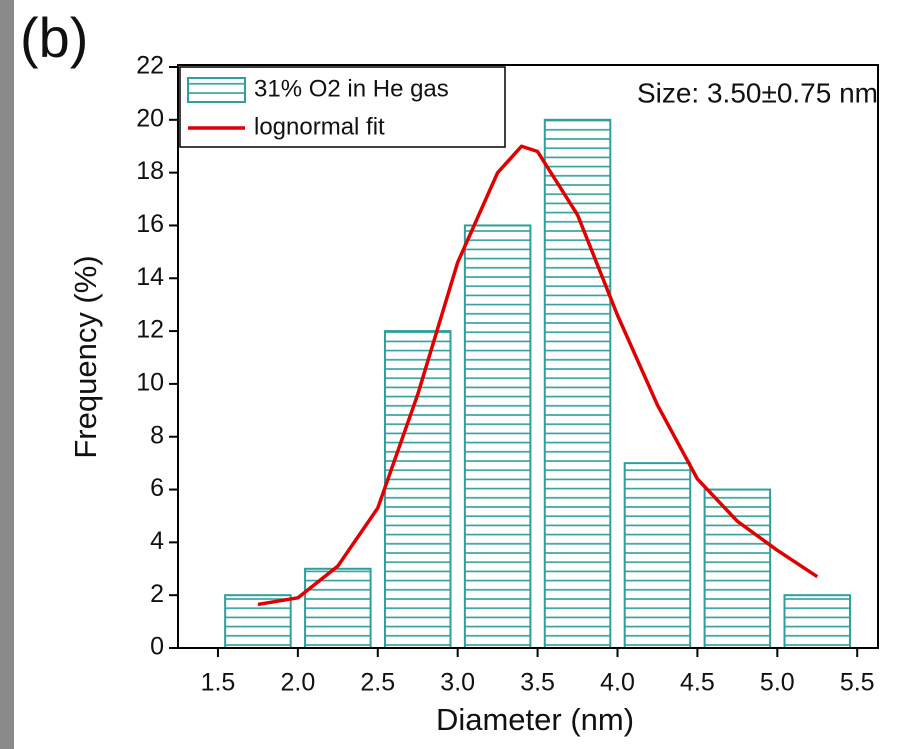  I want to click on x-tick-label: 5.5, so click(857, 683).